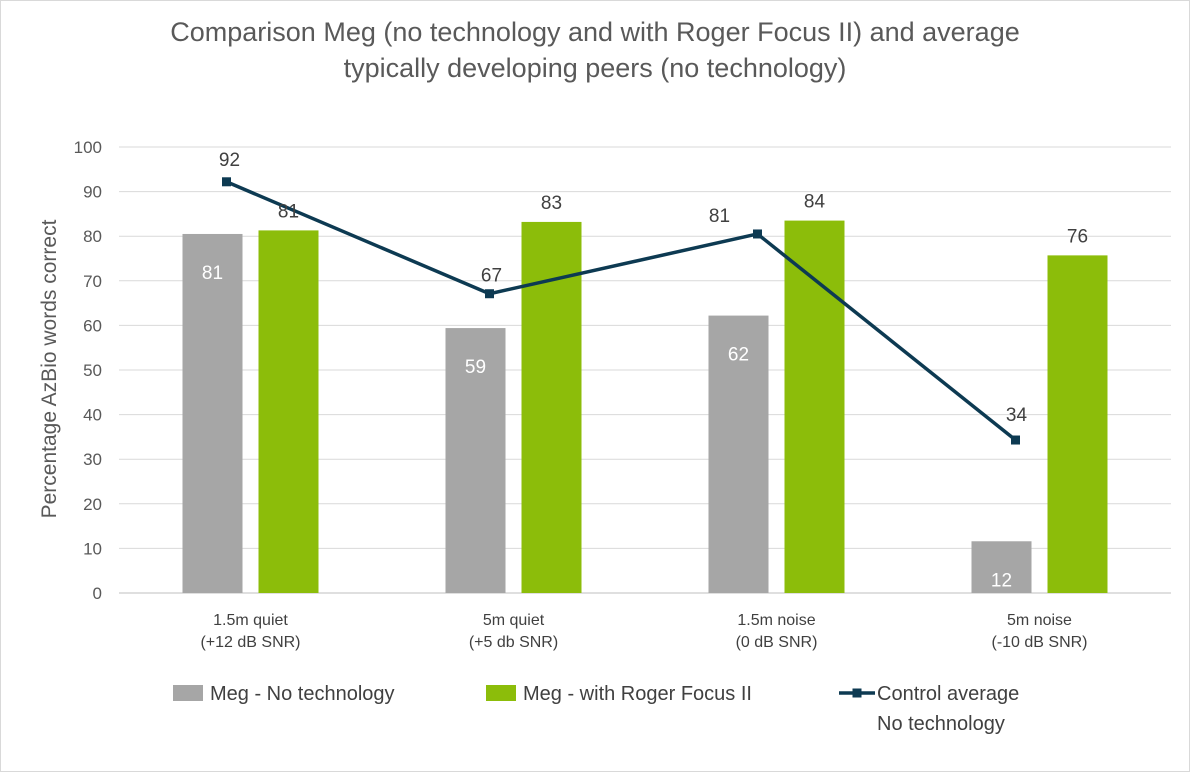 Image resolution: width=1190 pixels, height=772 pixels. Describe the element at coordinates (250, 620) in the screenshot. I see `x-category-label: 1.5m quiet` at that location.